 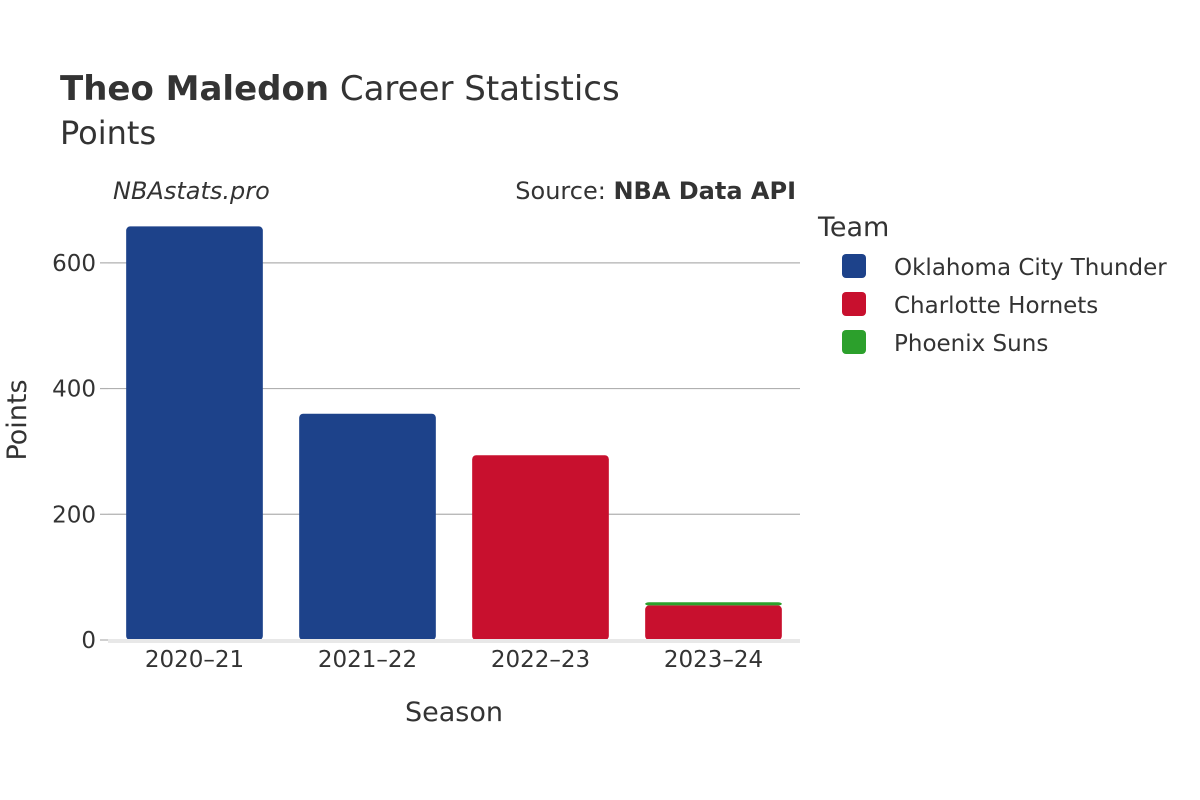 I want to click on chart-title-suffix: Career Statistics, so click(x=474, y=89).